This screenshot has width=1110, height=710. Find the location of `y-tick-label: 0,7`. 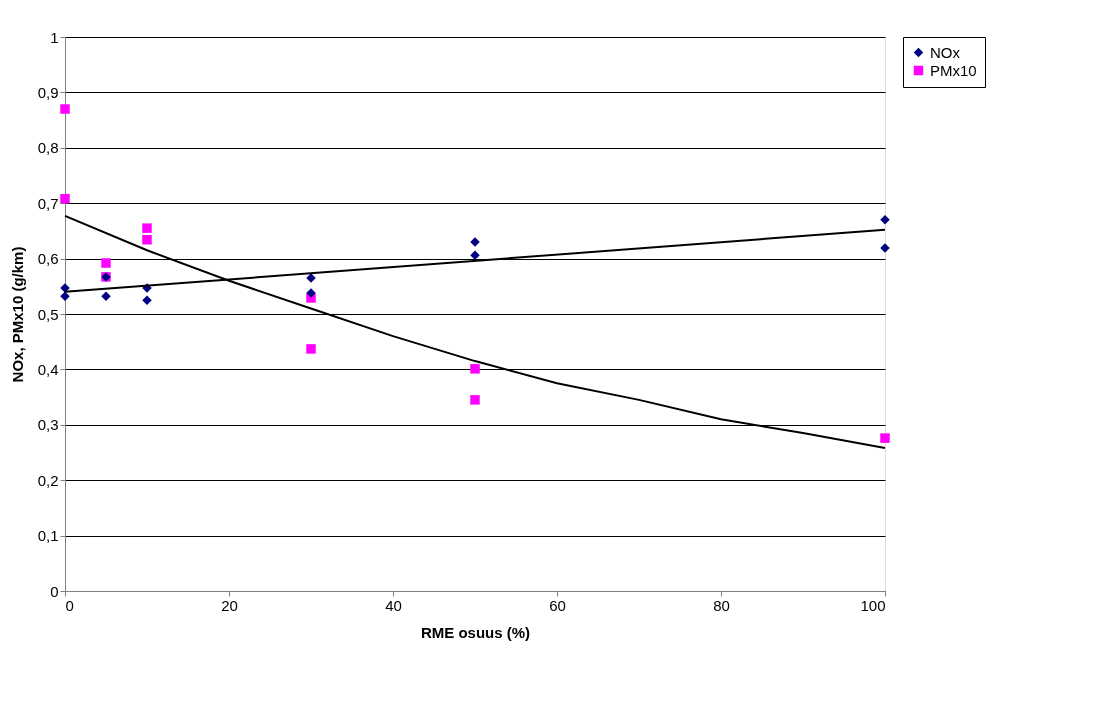

y-tick-label: 0,7 is located at coordinates (48, 203).